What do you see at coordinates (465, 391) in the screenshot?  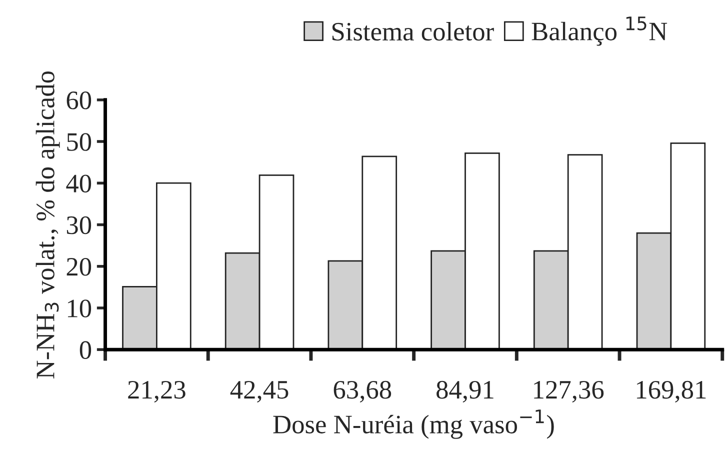 I see `x-tick-label: 84,91` at bounding box center [465, 391].